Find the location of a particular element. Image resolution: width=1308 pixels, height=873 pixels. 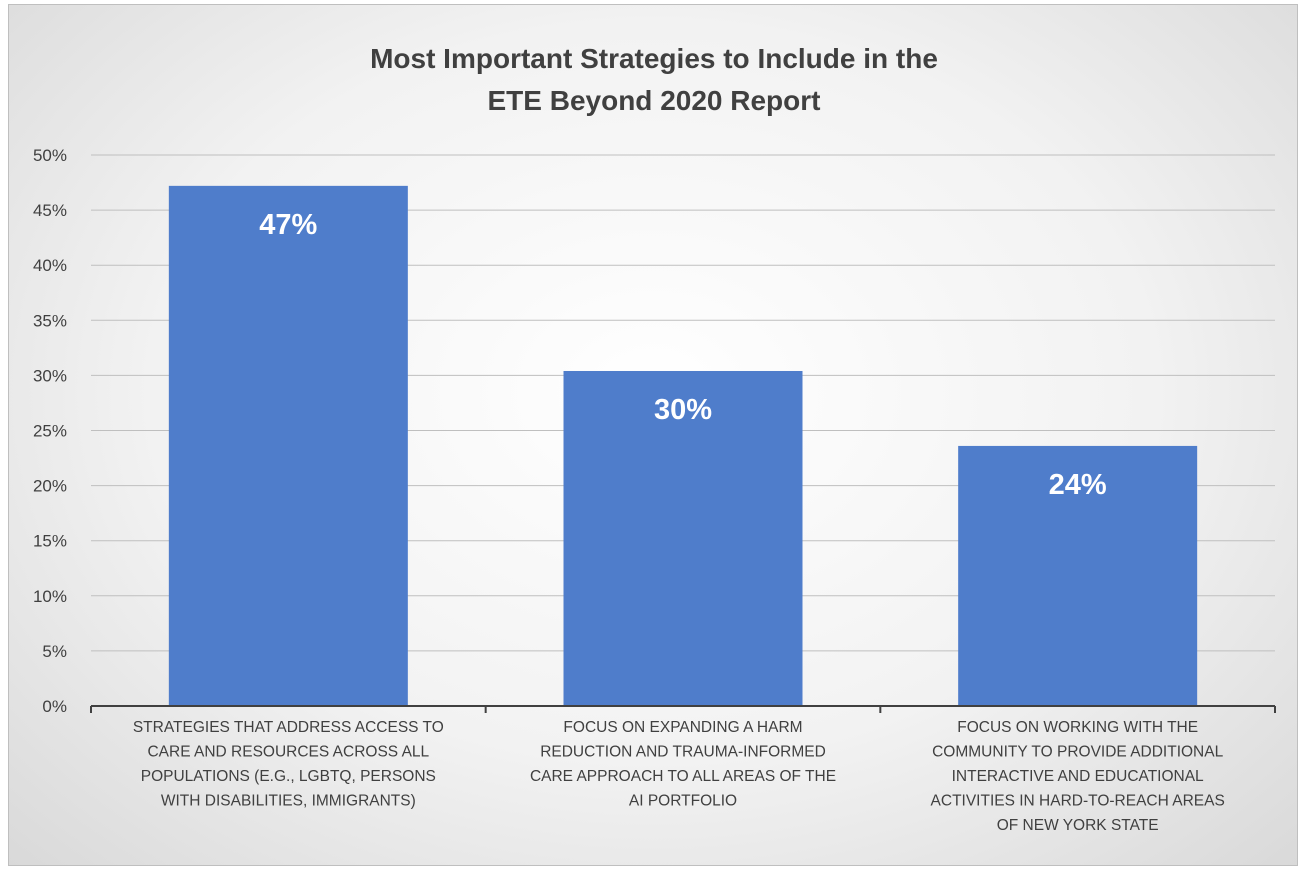

y-tick-label: 0% is located at coordinates (54, 706).